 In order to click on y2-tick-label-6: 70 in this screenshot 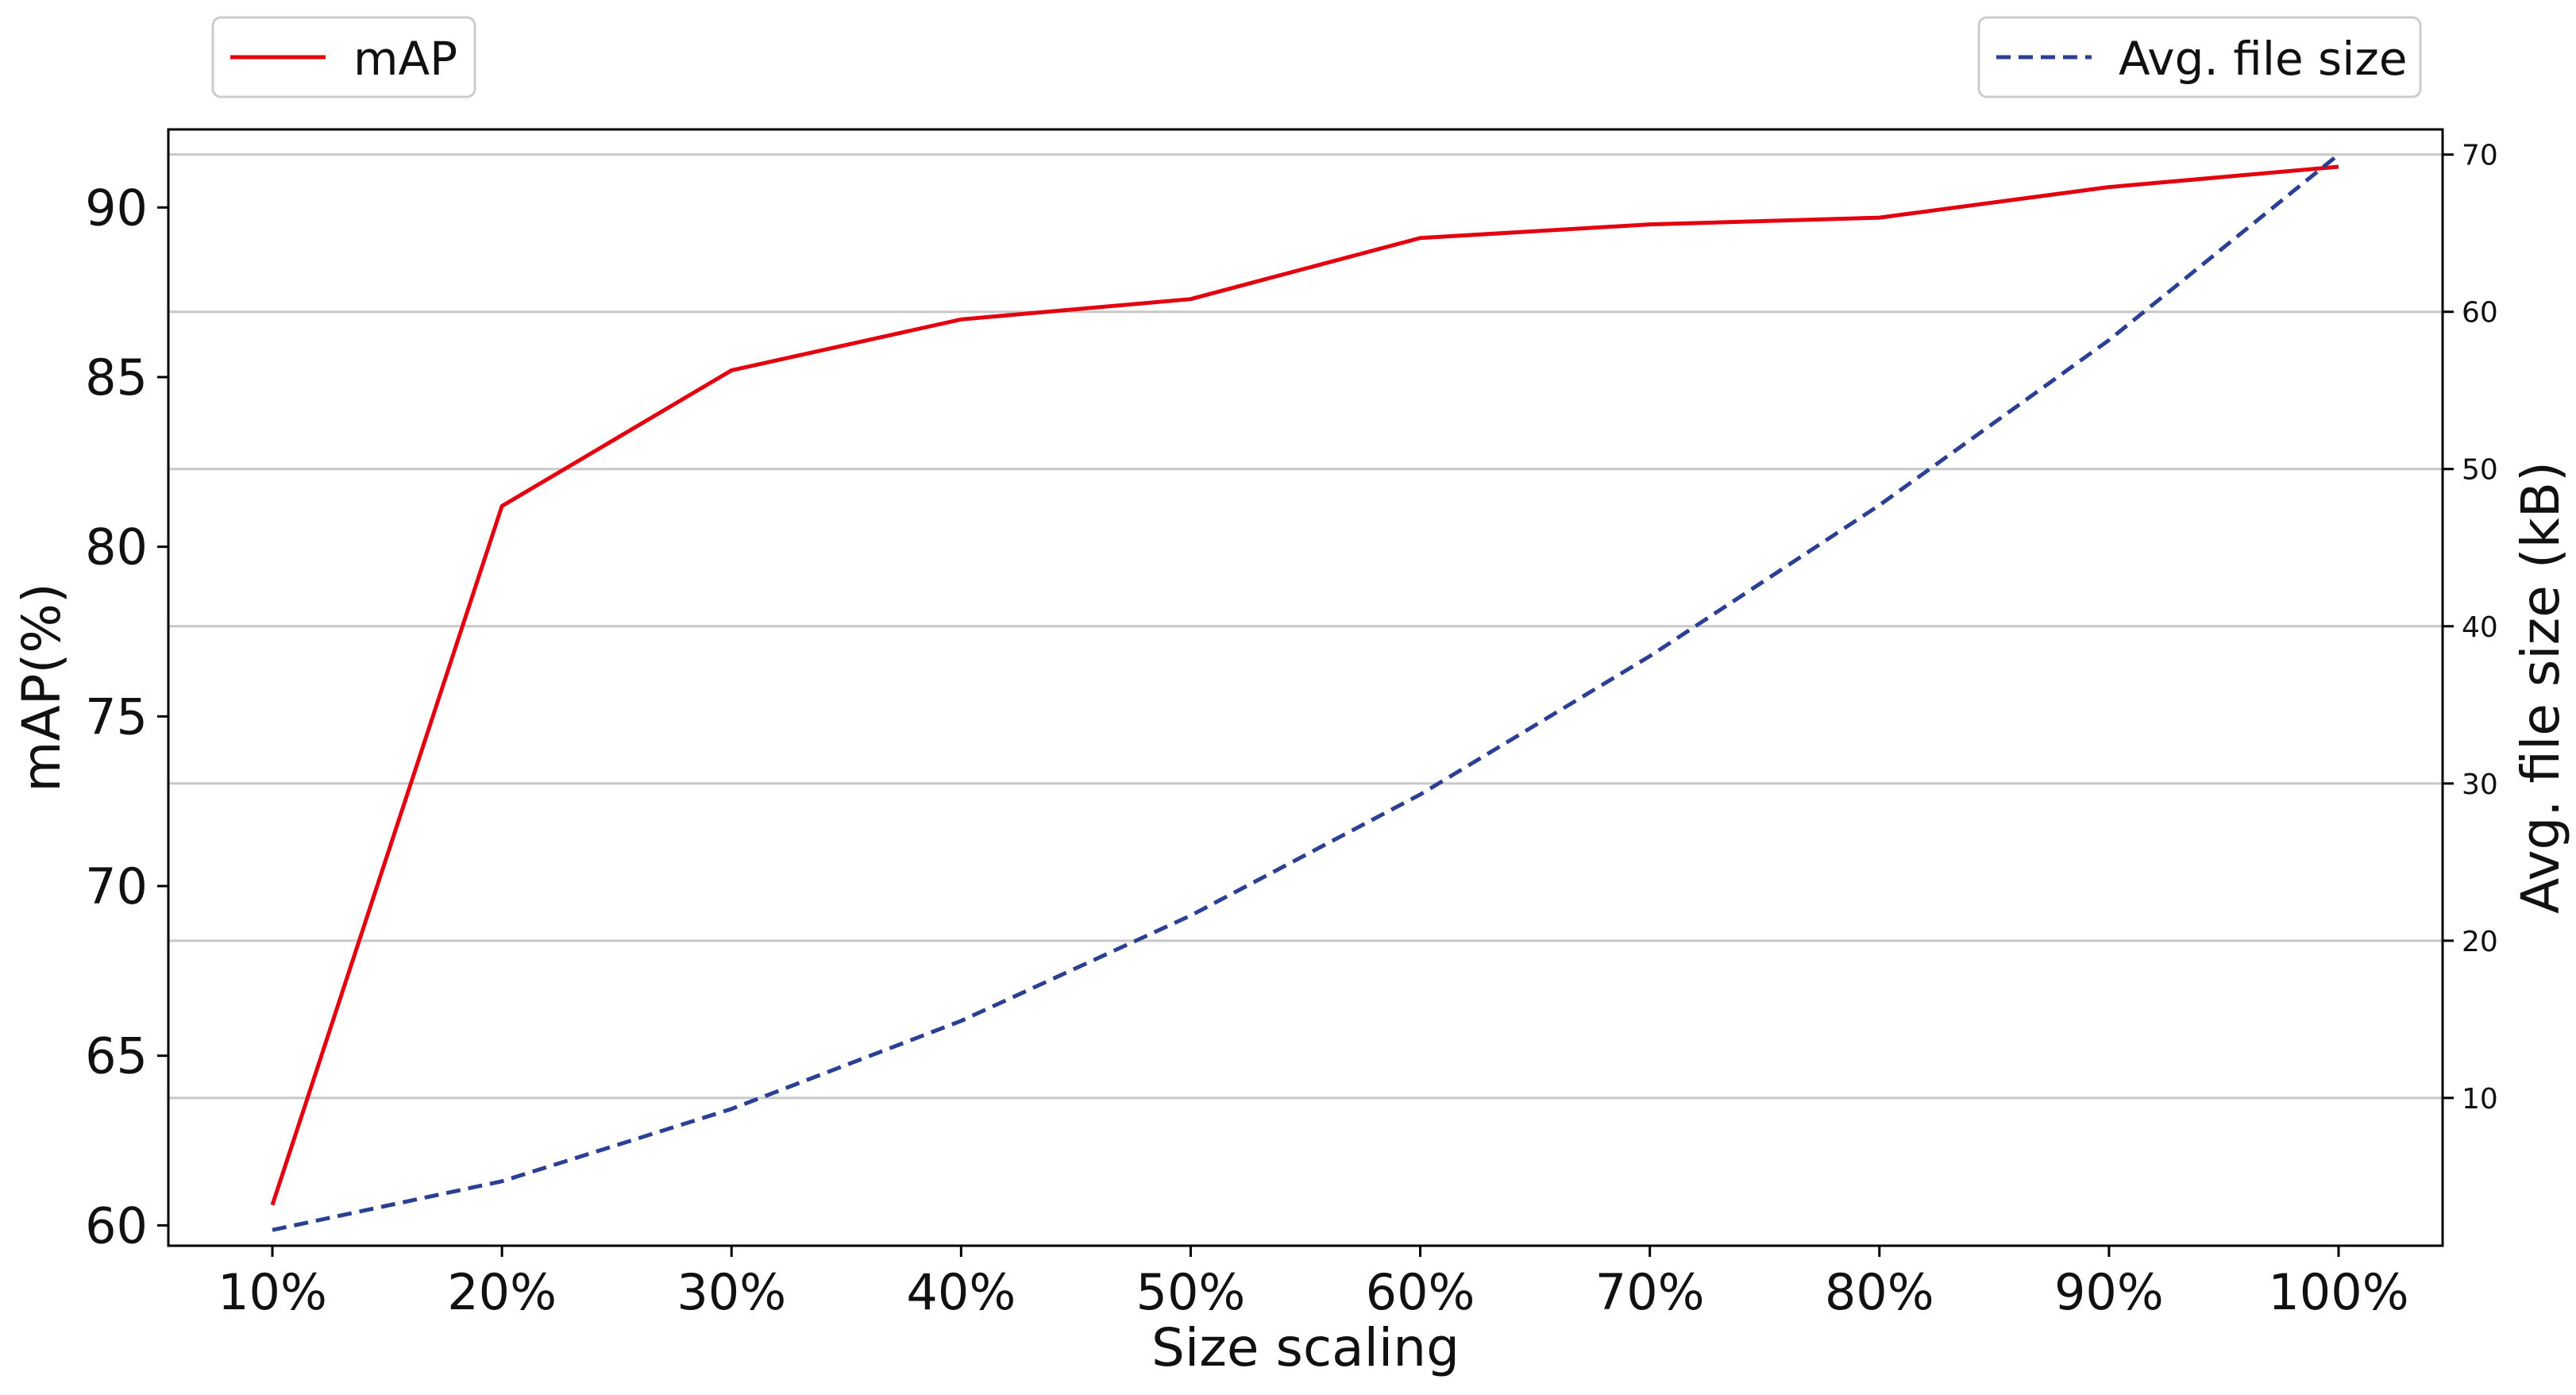, I will do `click(2480, 156)`.